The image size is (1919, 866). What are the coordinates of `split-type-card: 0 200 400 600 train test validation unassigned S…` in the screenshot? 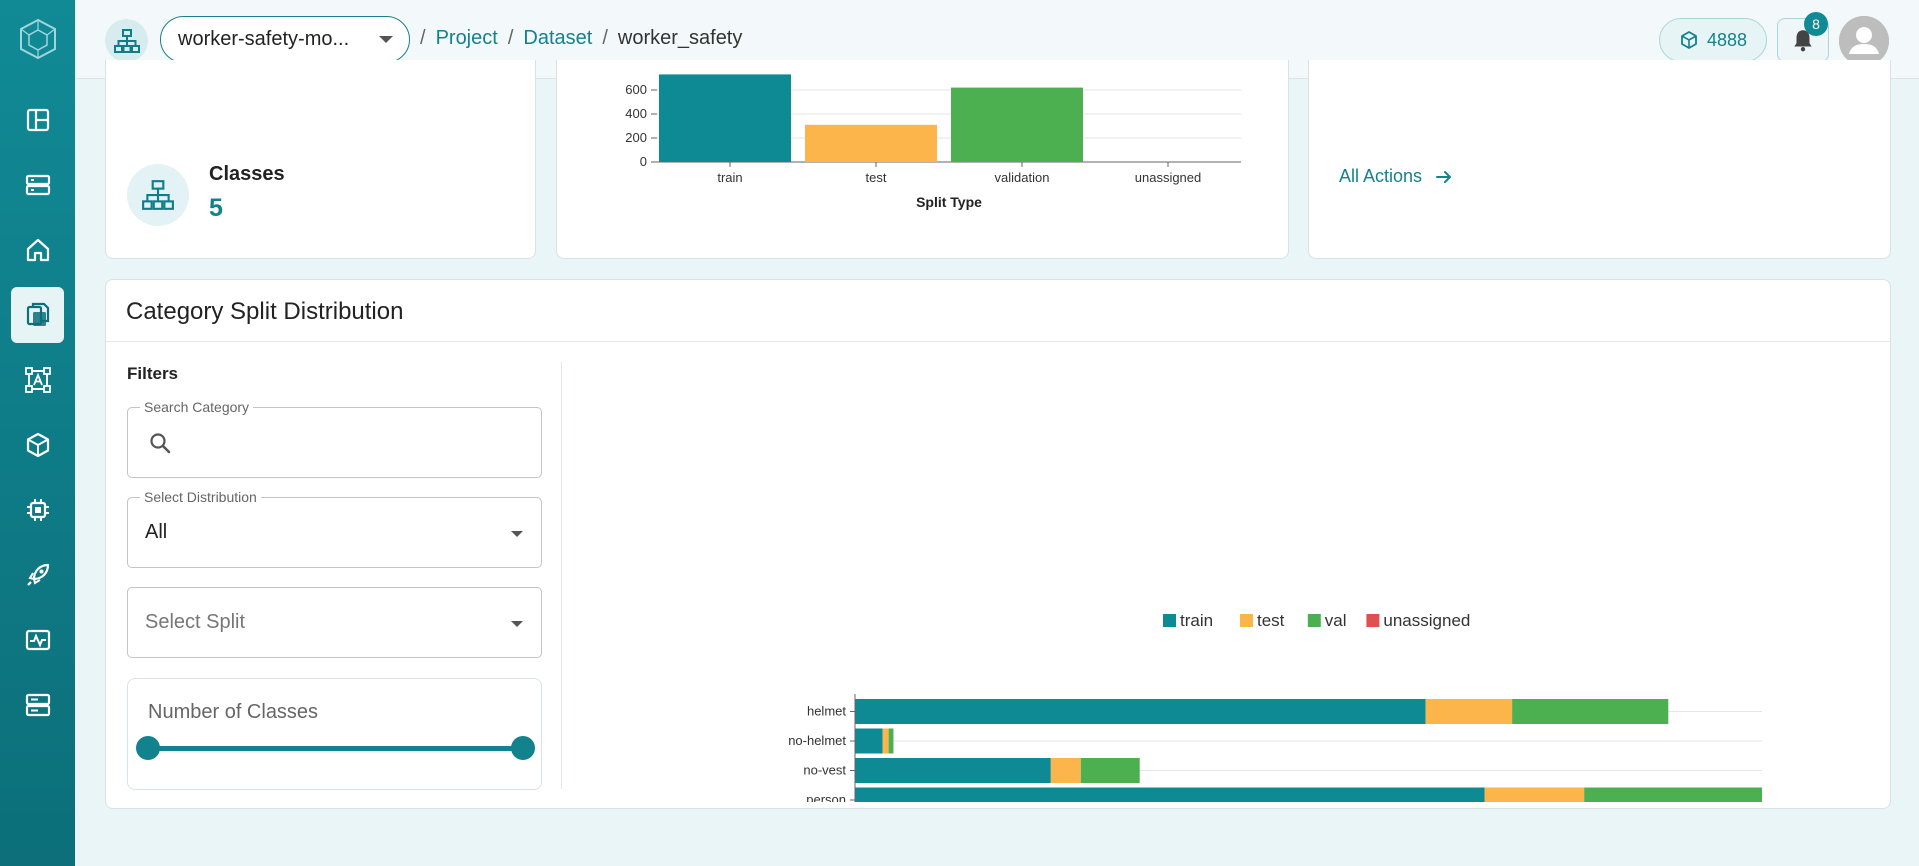 It's located at (922, 159).